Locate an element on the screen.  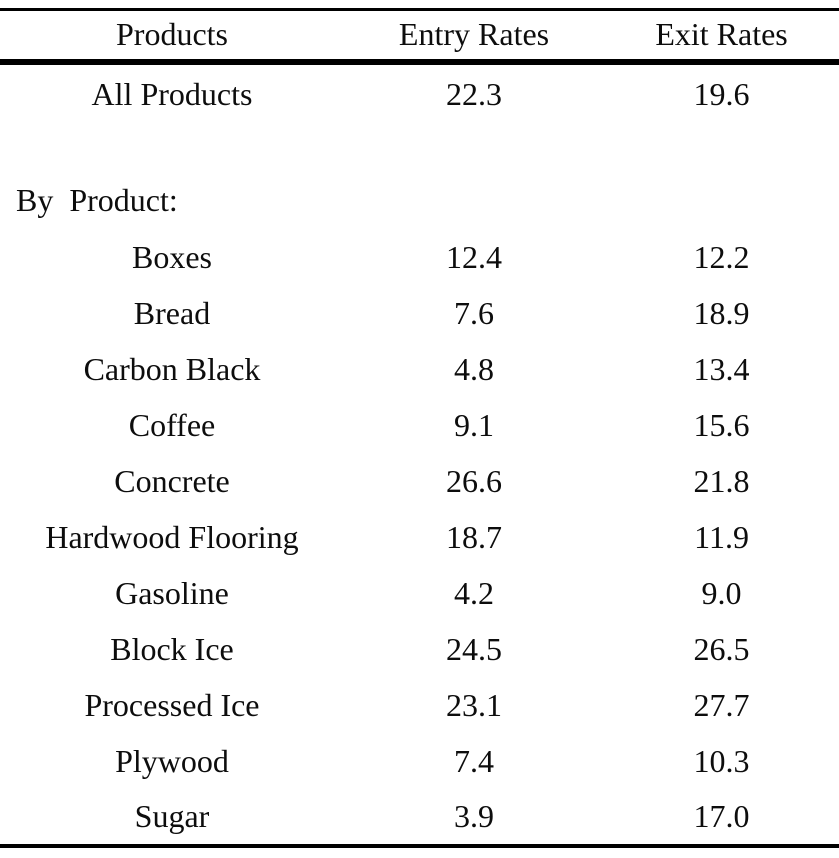
product-cell: Concrete is located at coordinates (172, 481).